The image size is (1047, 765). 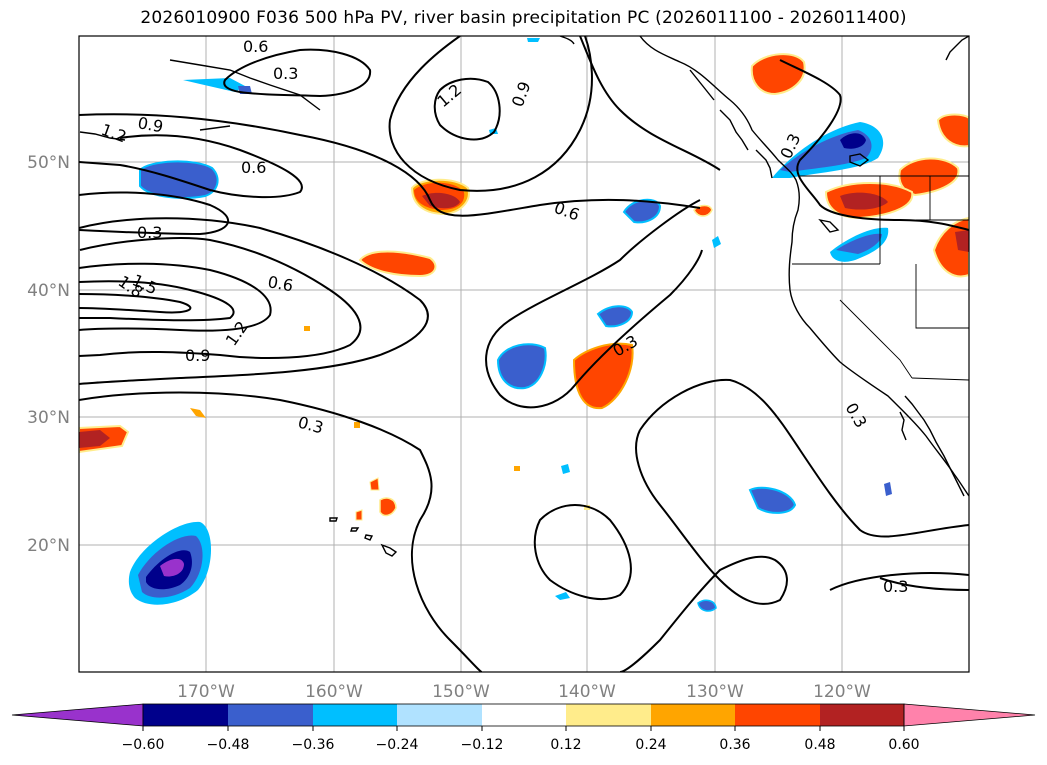 What do you see at coordinates (524, 692) in the screenshot?
I see `longitude-labels: 170°W 160°W 150°W 140°W 130°W 120°W` at bounding box center [524, 692].